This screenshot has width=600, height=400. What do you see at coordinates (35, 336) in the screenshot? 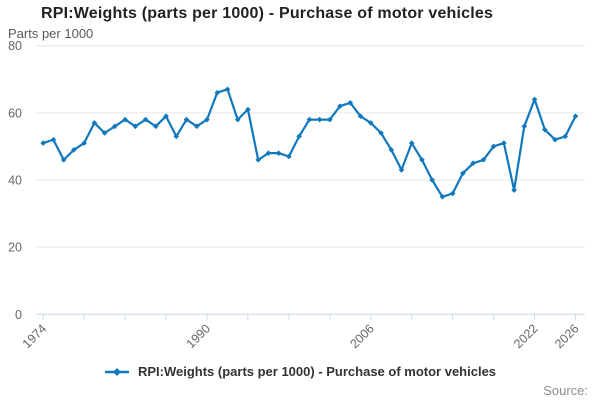
I see `x-axis-tick-label: 1974` at bounding box center [35, 336].